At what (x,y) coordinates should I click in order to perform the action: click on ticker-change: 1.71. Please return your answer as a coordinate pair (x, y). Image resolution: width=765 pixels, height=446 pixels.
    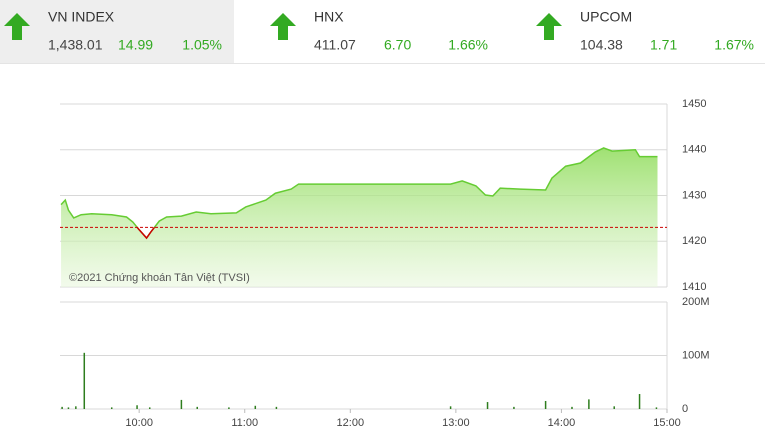
    Looking at the image, I should click on (663, 45).